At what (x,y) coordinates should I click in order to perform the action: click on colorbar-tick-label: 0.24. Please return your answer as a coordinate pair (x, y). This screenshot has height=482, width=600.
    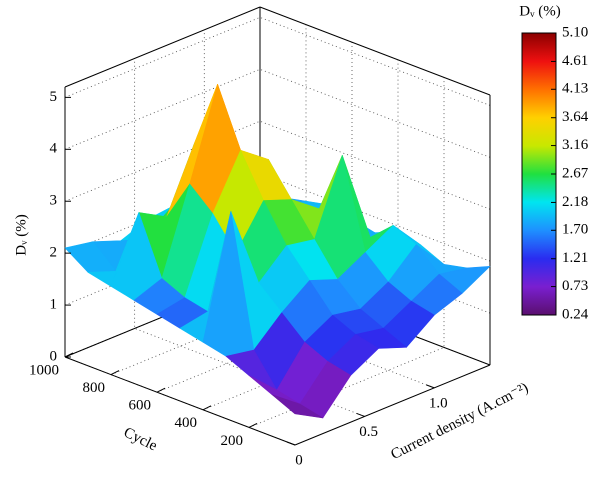
    Looking at the image, I should click on (575, 314).